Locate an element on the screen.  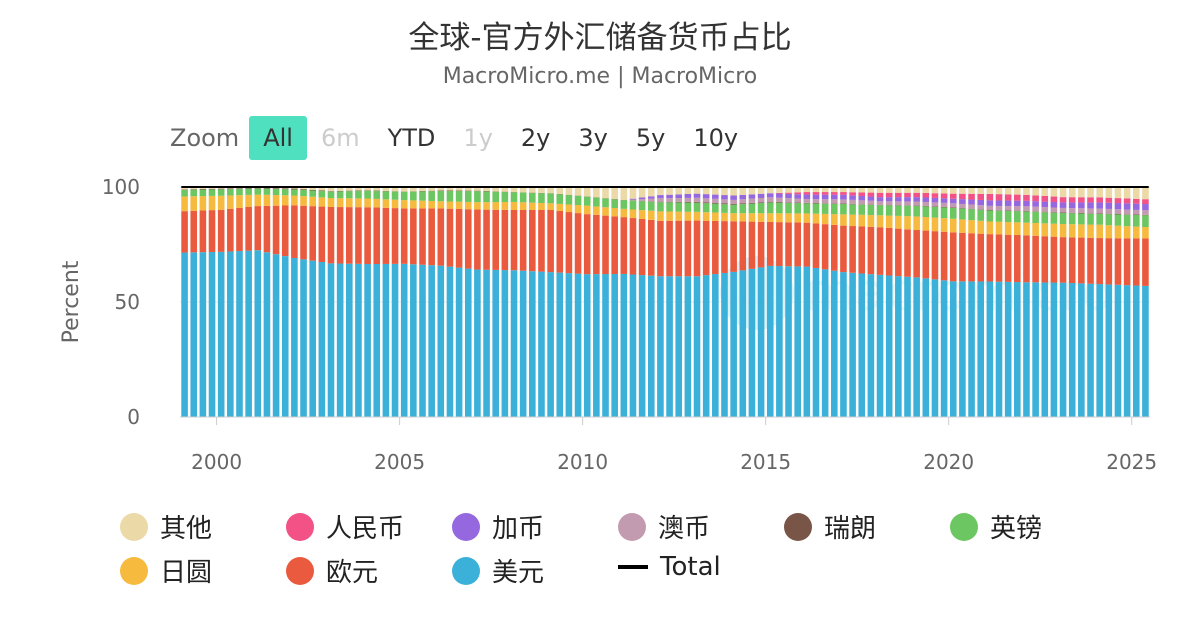
zoom-5y-button: 5y is located at coordinates (650, 138).